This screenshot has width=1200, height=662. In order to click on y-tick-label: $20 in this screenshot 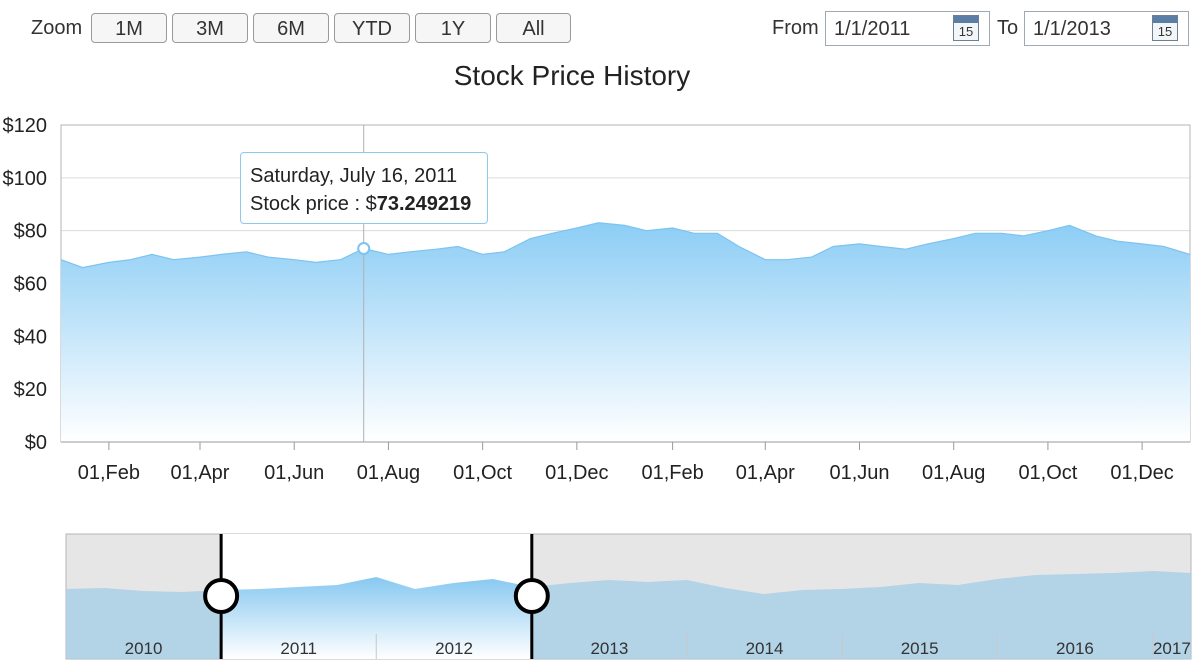, I will do `click(30, 390)`.